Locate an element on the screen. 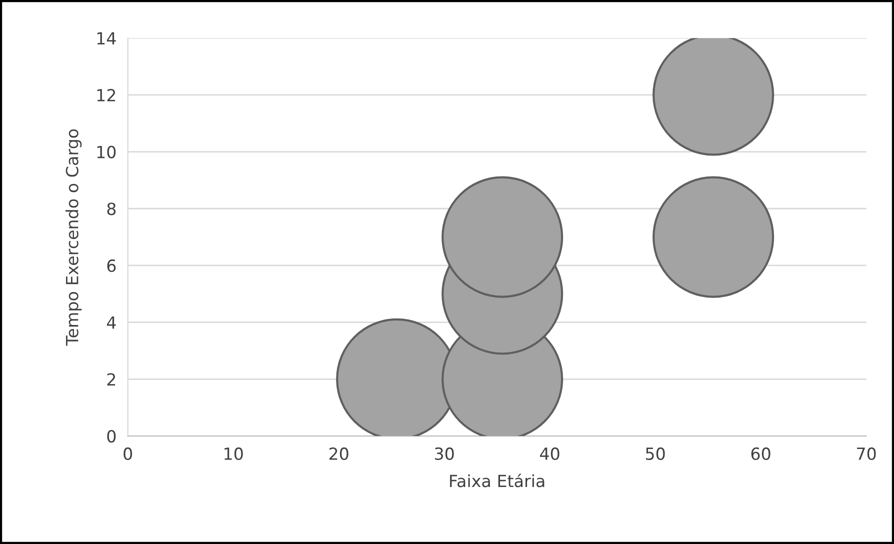  x-tick-label: 50 is located at coordinates (655, 453).